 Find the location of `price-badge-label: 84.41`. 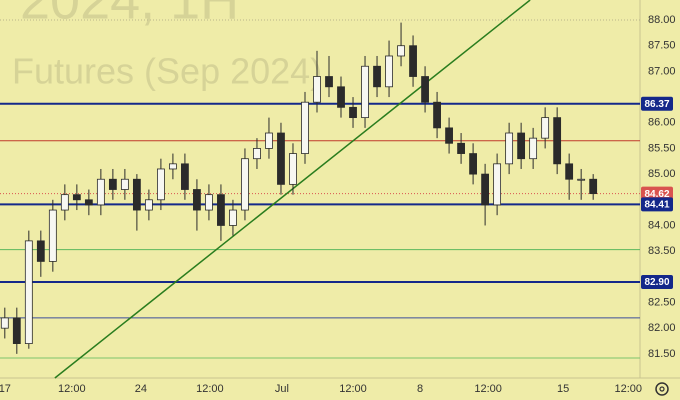

price-badge-label: 84.41 is located at coordinates (656, 205).